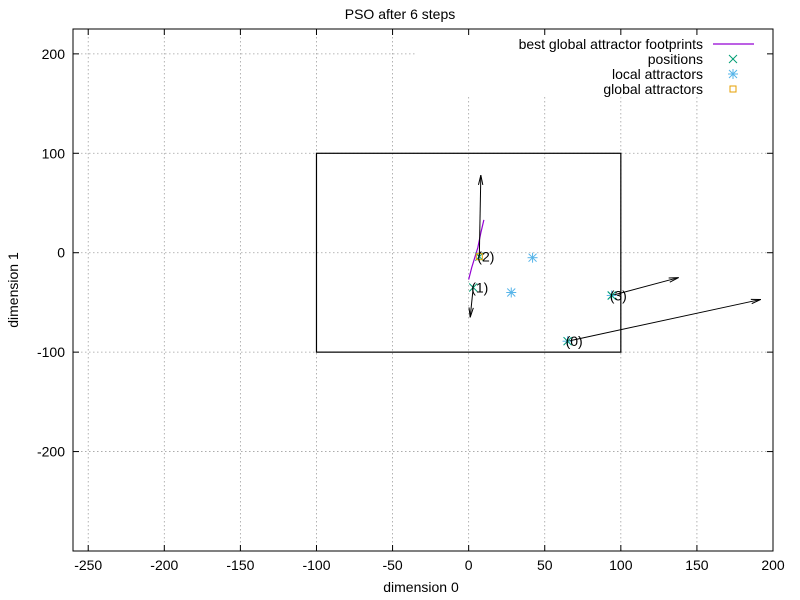  I want to click on x-tick-label: -150, so click(240, 565).